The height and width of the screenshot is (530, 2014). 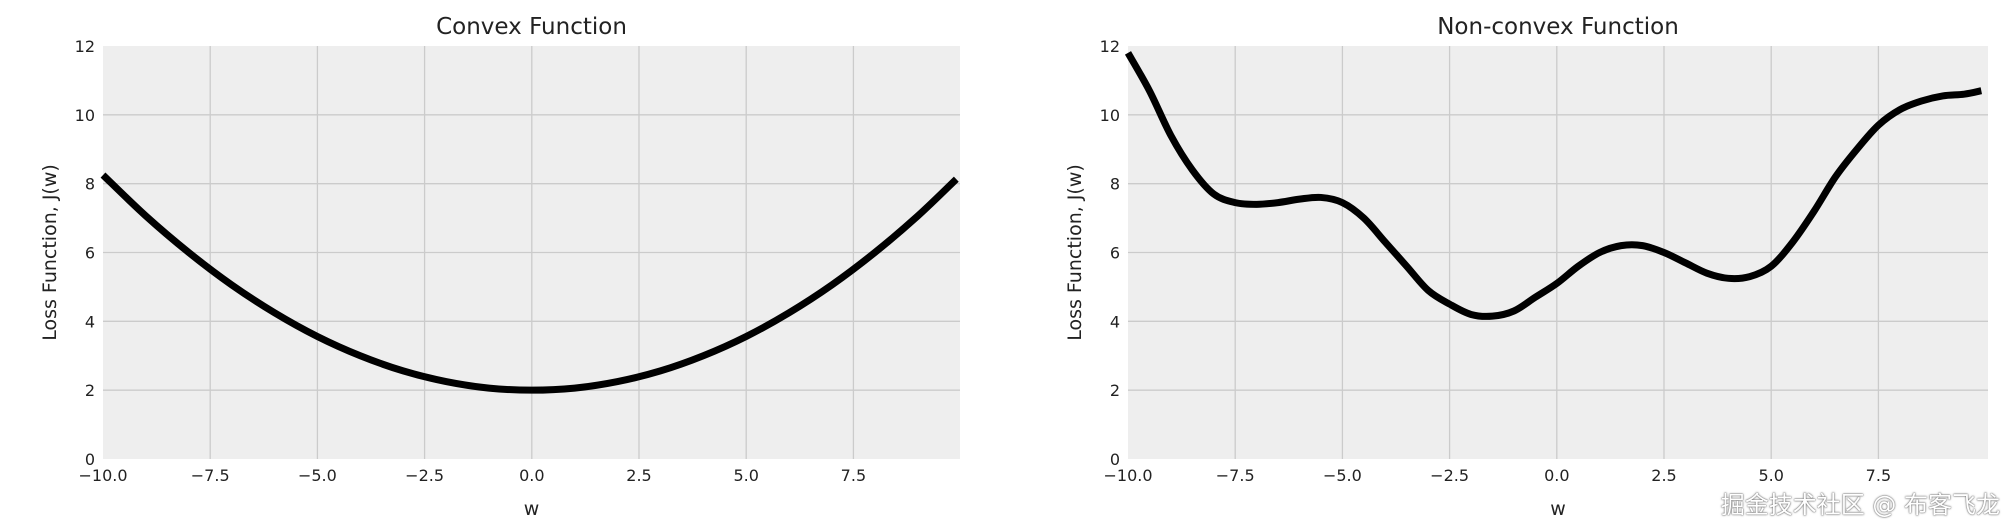 What do you see at coordinates (1558, 27) in the screenshot?
I see `chart-title: Non-convex Function` at bounding box center [1558, 27].